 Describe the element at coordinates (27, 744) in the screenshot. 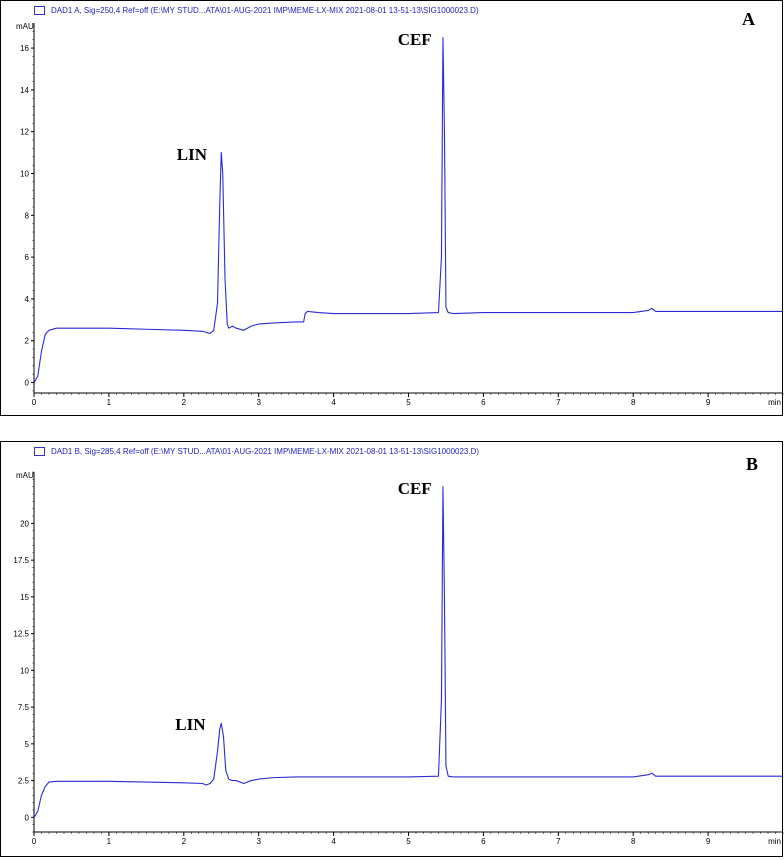

I see `y-tick-label: 5` at that location.